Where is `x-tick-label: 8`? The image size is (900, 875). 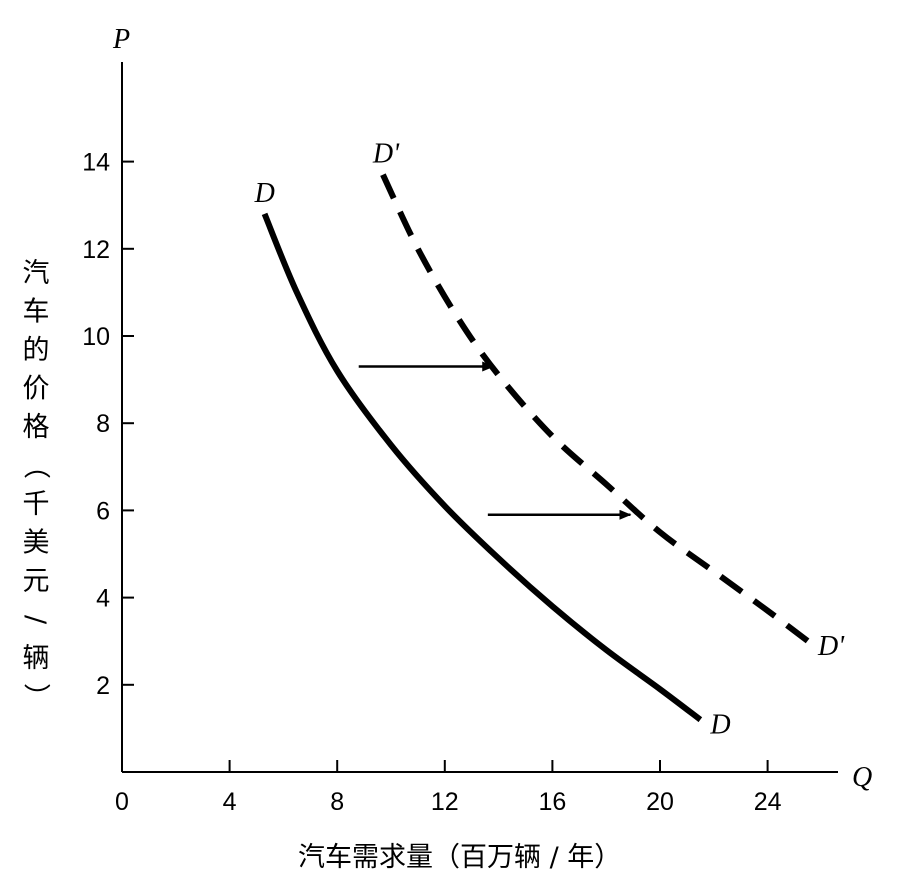
x-tick-label: 8 is located at coordinates (337, 802).